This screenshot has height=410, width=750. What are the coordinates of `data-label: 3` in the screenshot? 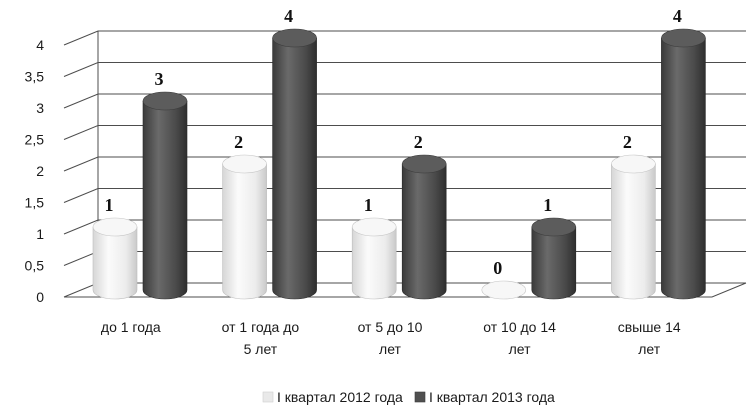 It's located at (159, 79).